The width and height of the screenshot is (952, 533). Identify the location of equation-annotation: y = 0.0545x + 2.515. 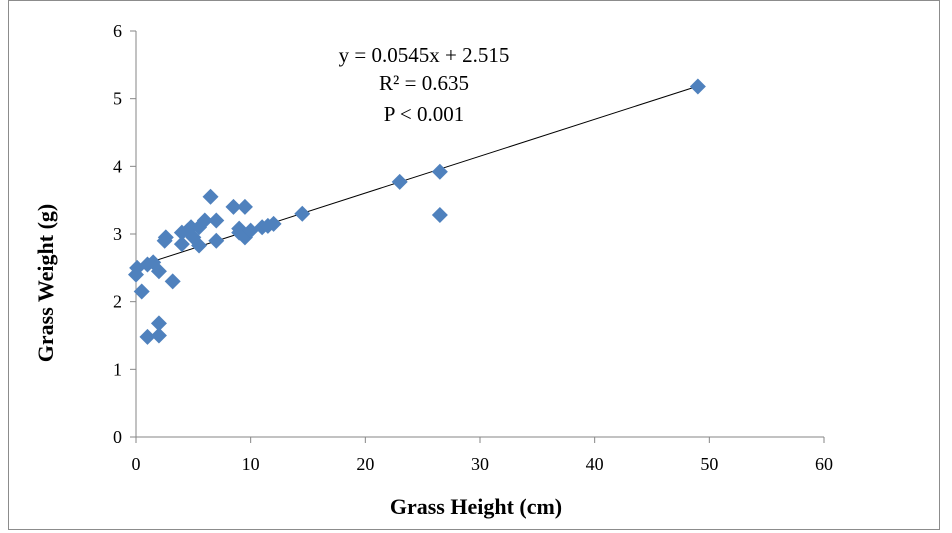
(424, 55).